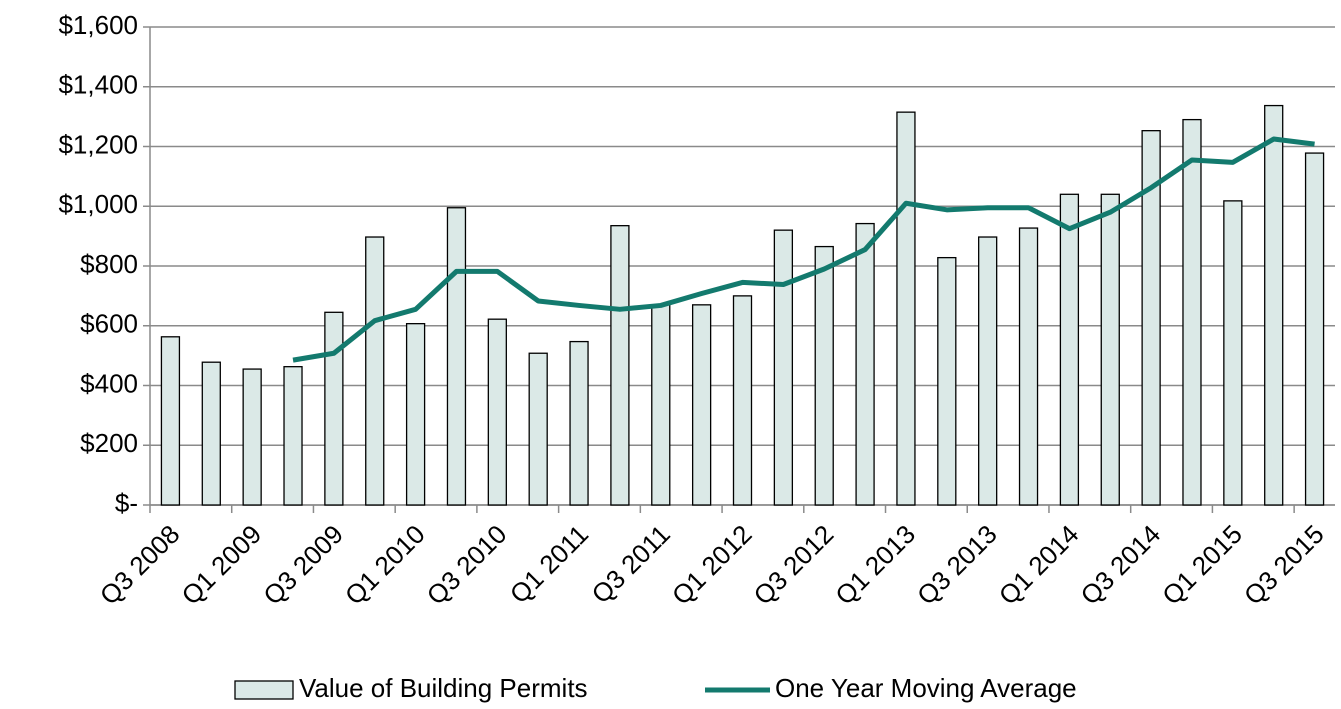 The image size is (1341, 709). Describe the element at coordinates (926, 688) in the screenshot. I see `legend-label: One Year Moving Average` at that location.